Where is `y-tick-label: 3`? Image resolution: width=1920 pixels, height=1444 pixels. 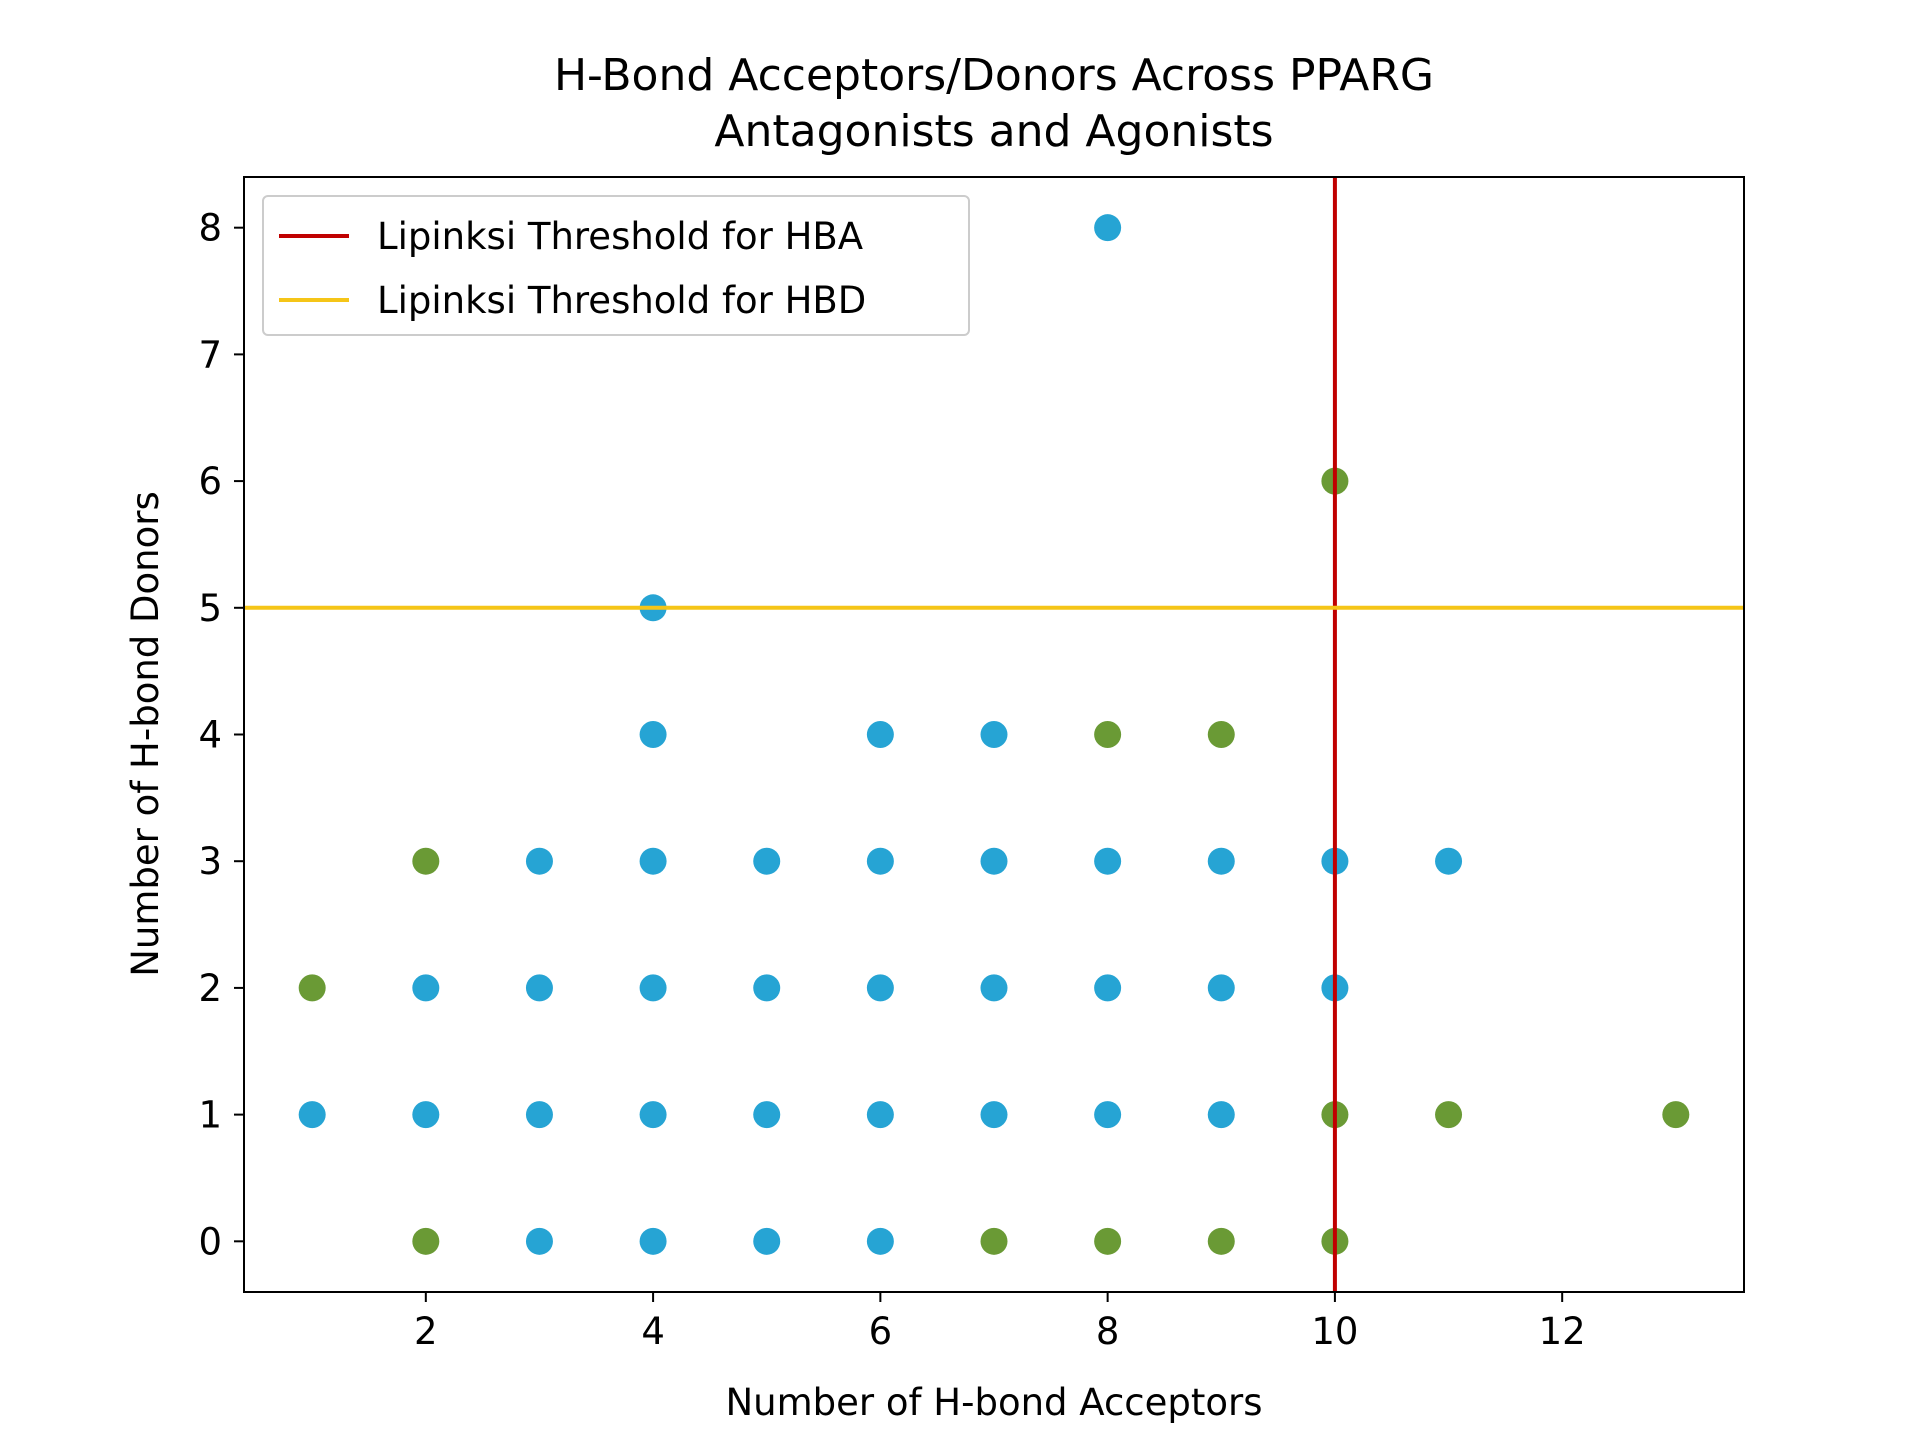 y-tick-label: 3 is located at coordinates (210, 861).